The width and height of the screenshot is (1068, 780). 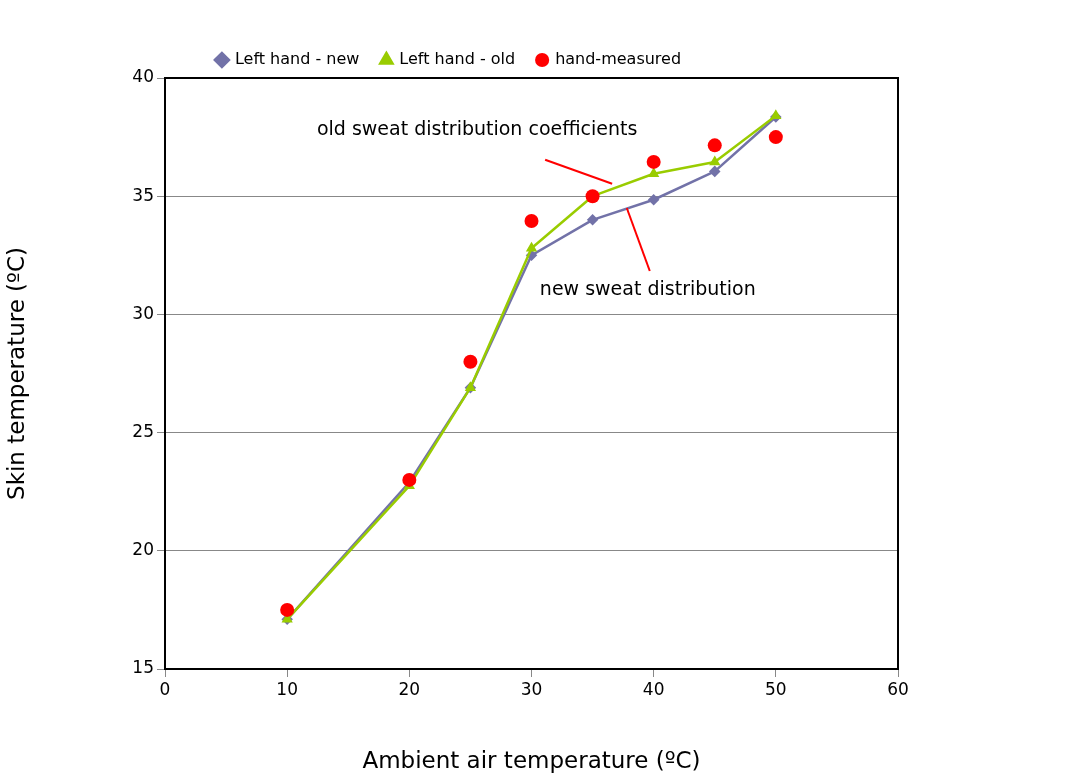 I want to click on legend-label: Left hand - old, so click(x=457, y=59).